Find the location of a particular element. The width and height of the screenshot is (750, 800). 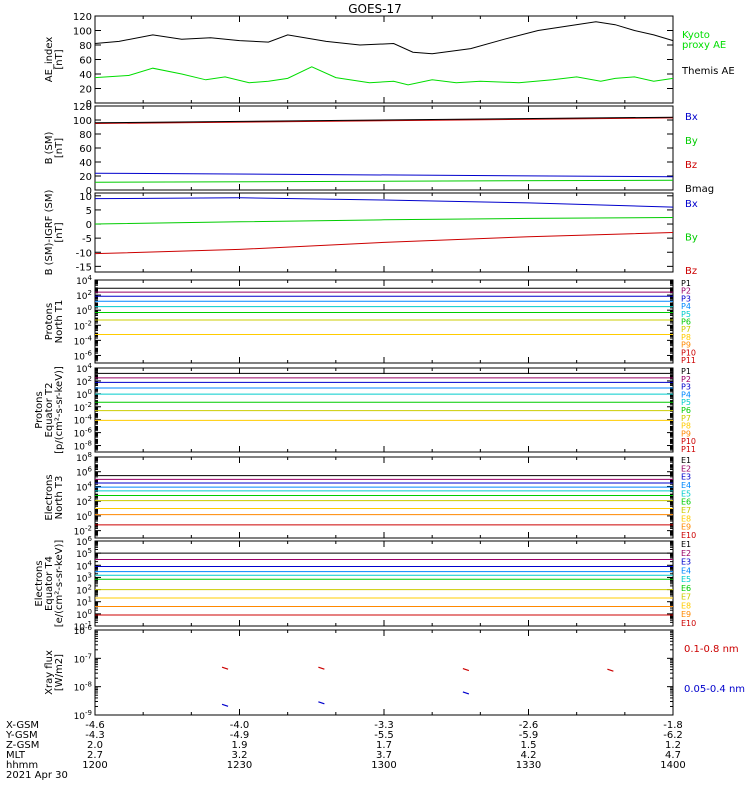

y-tick-label: 106 is located at coordinates (84, 541).